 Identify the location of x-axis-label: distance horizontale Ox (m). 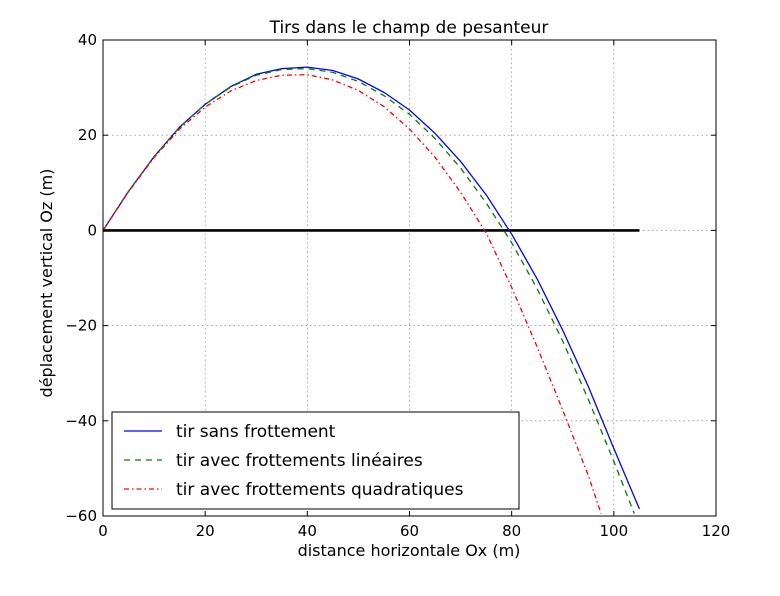
(409, 550).